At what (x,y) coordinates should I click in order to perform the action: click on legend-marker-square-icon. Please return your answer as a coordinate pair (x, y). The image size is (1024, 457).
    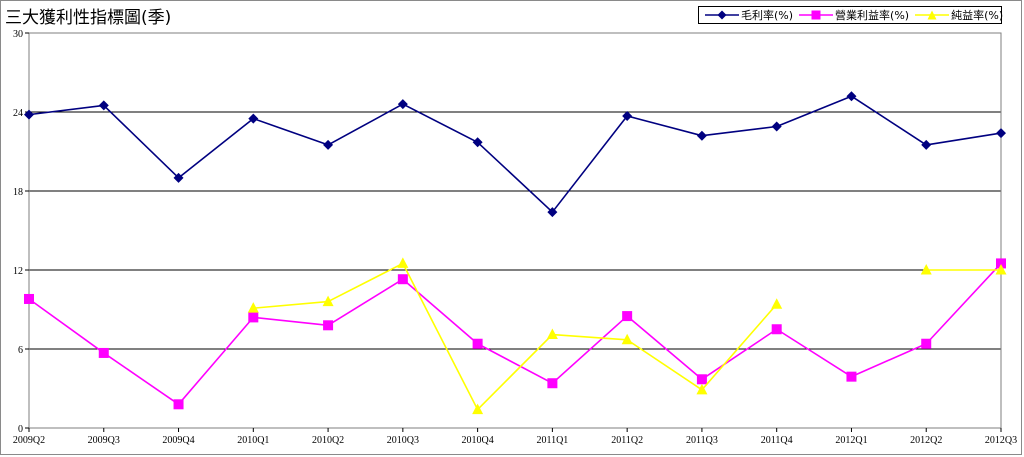
    Looking at the image, I should click on (816, 15).